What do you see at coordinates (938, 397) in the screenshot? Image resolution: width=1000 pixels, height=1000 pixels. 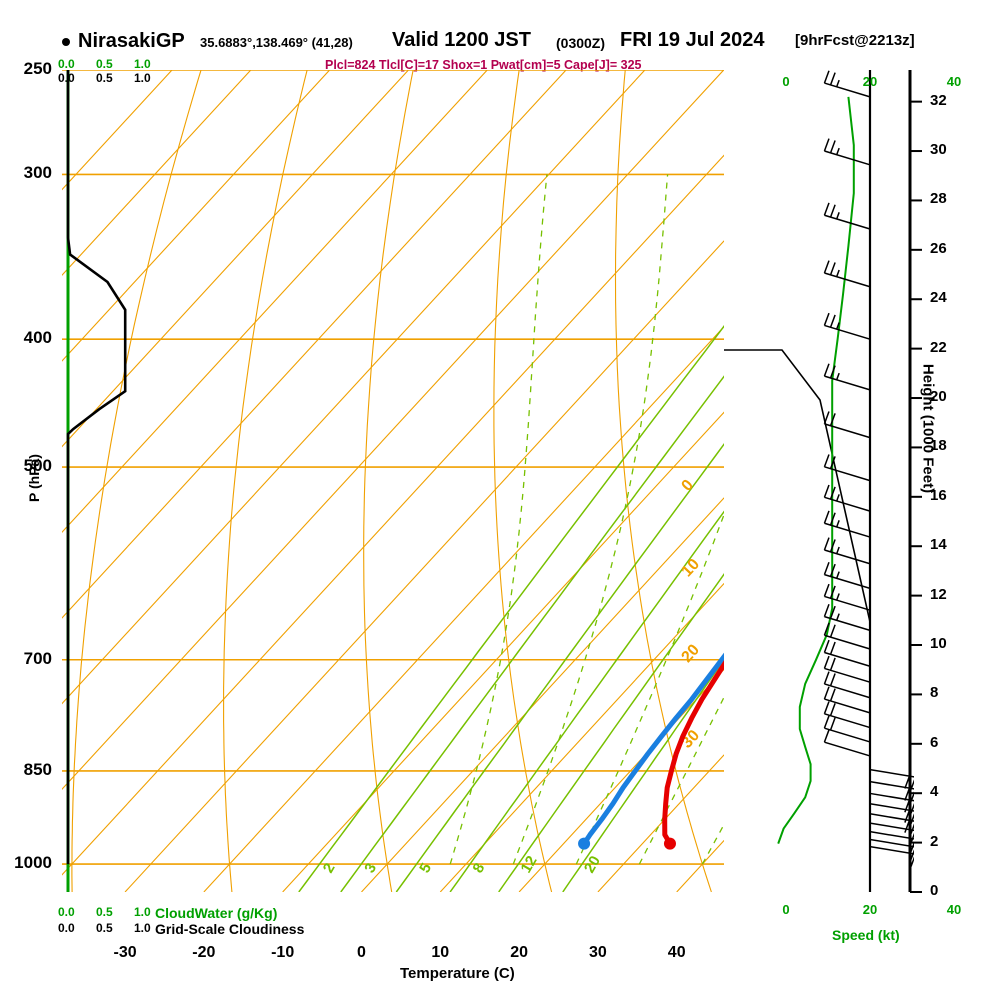 I see `height-tick-20: 20` at bounding box center [938, 397].